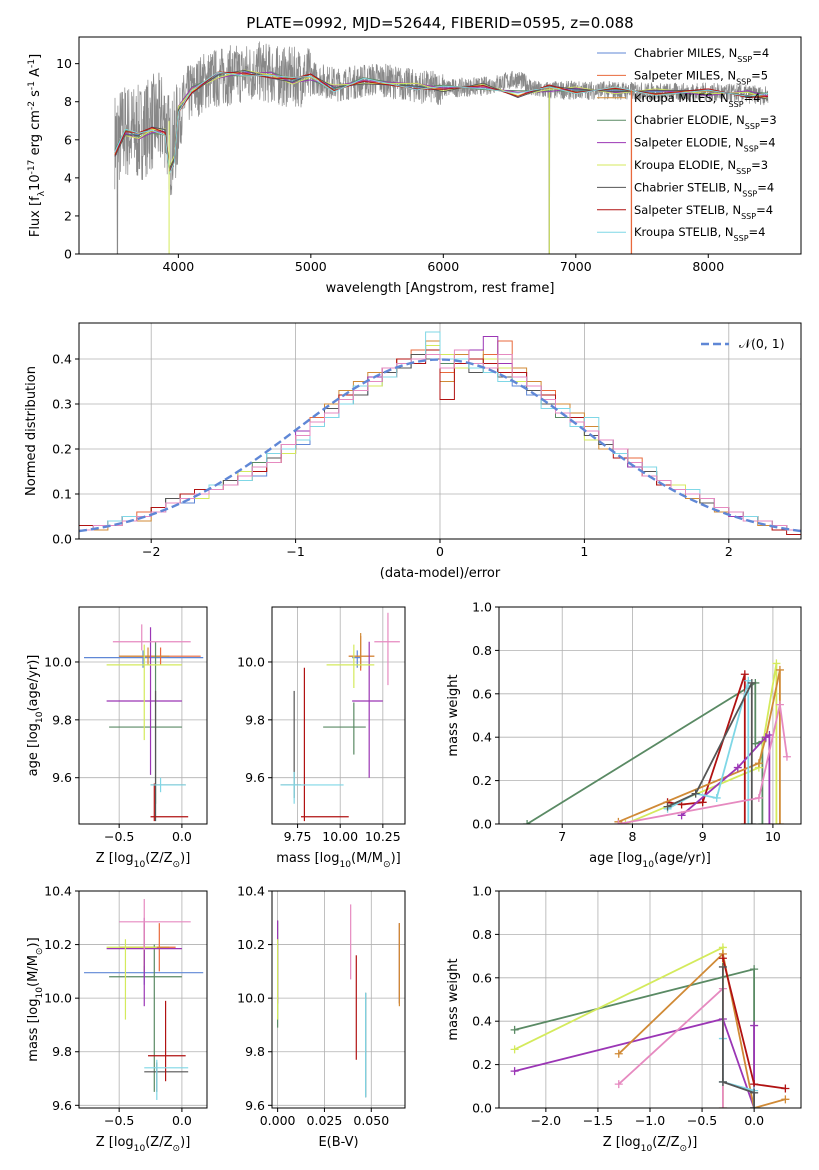 The width and height of the screenshot is (819, 1170). I want to click on y-axis-label: age [log10(age/yr)], so click(35, 716).